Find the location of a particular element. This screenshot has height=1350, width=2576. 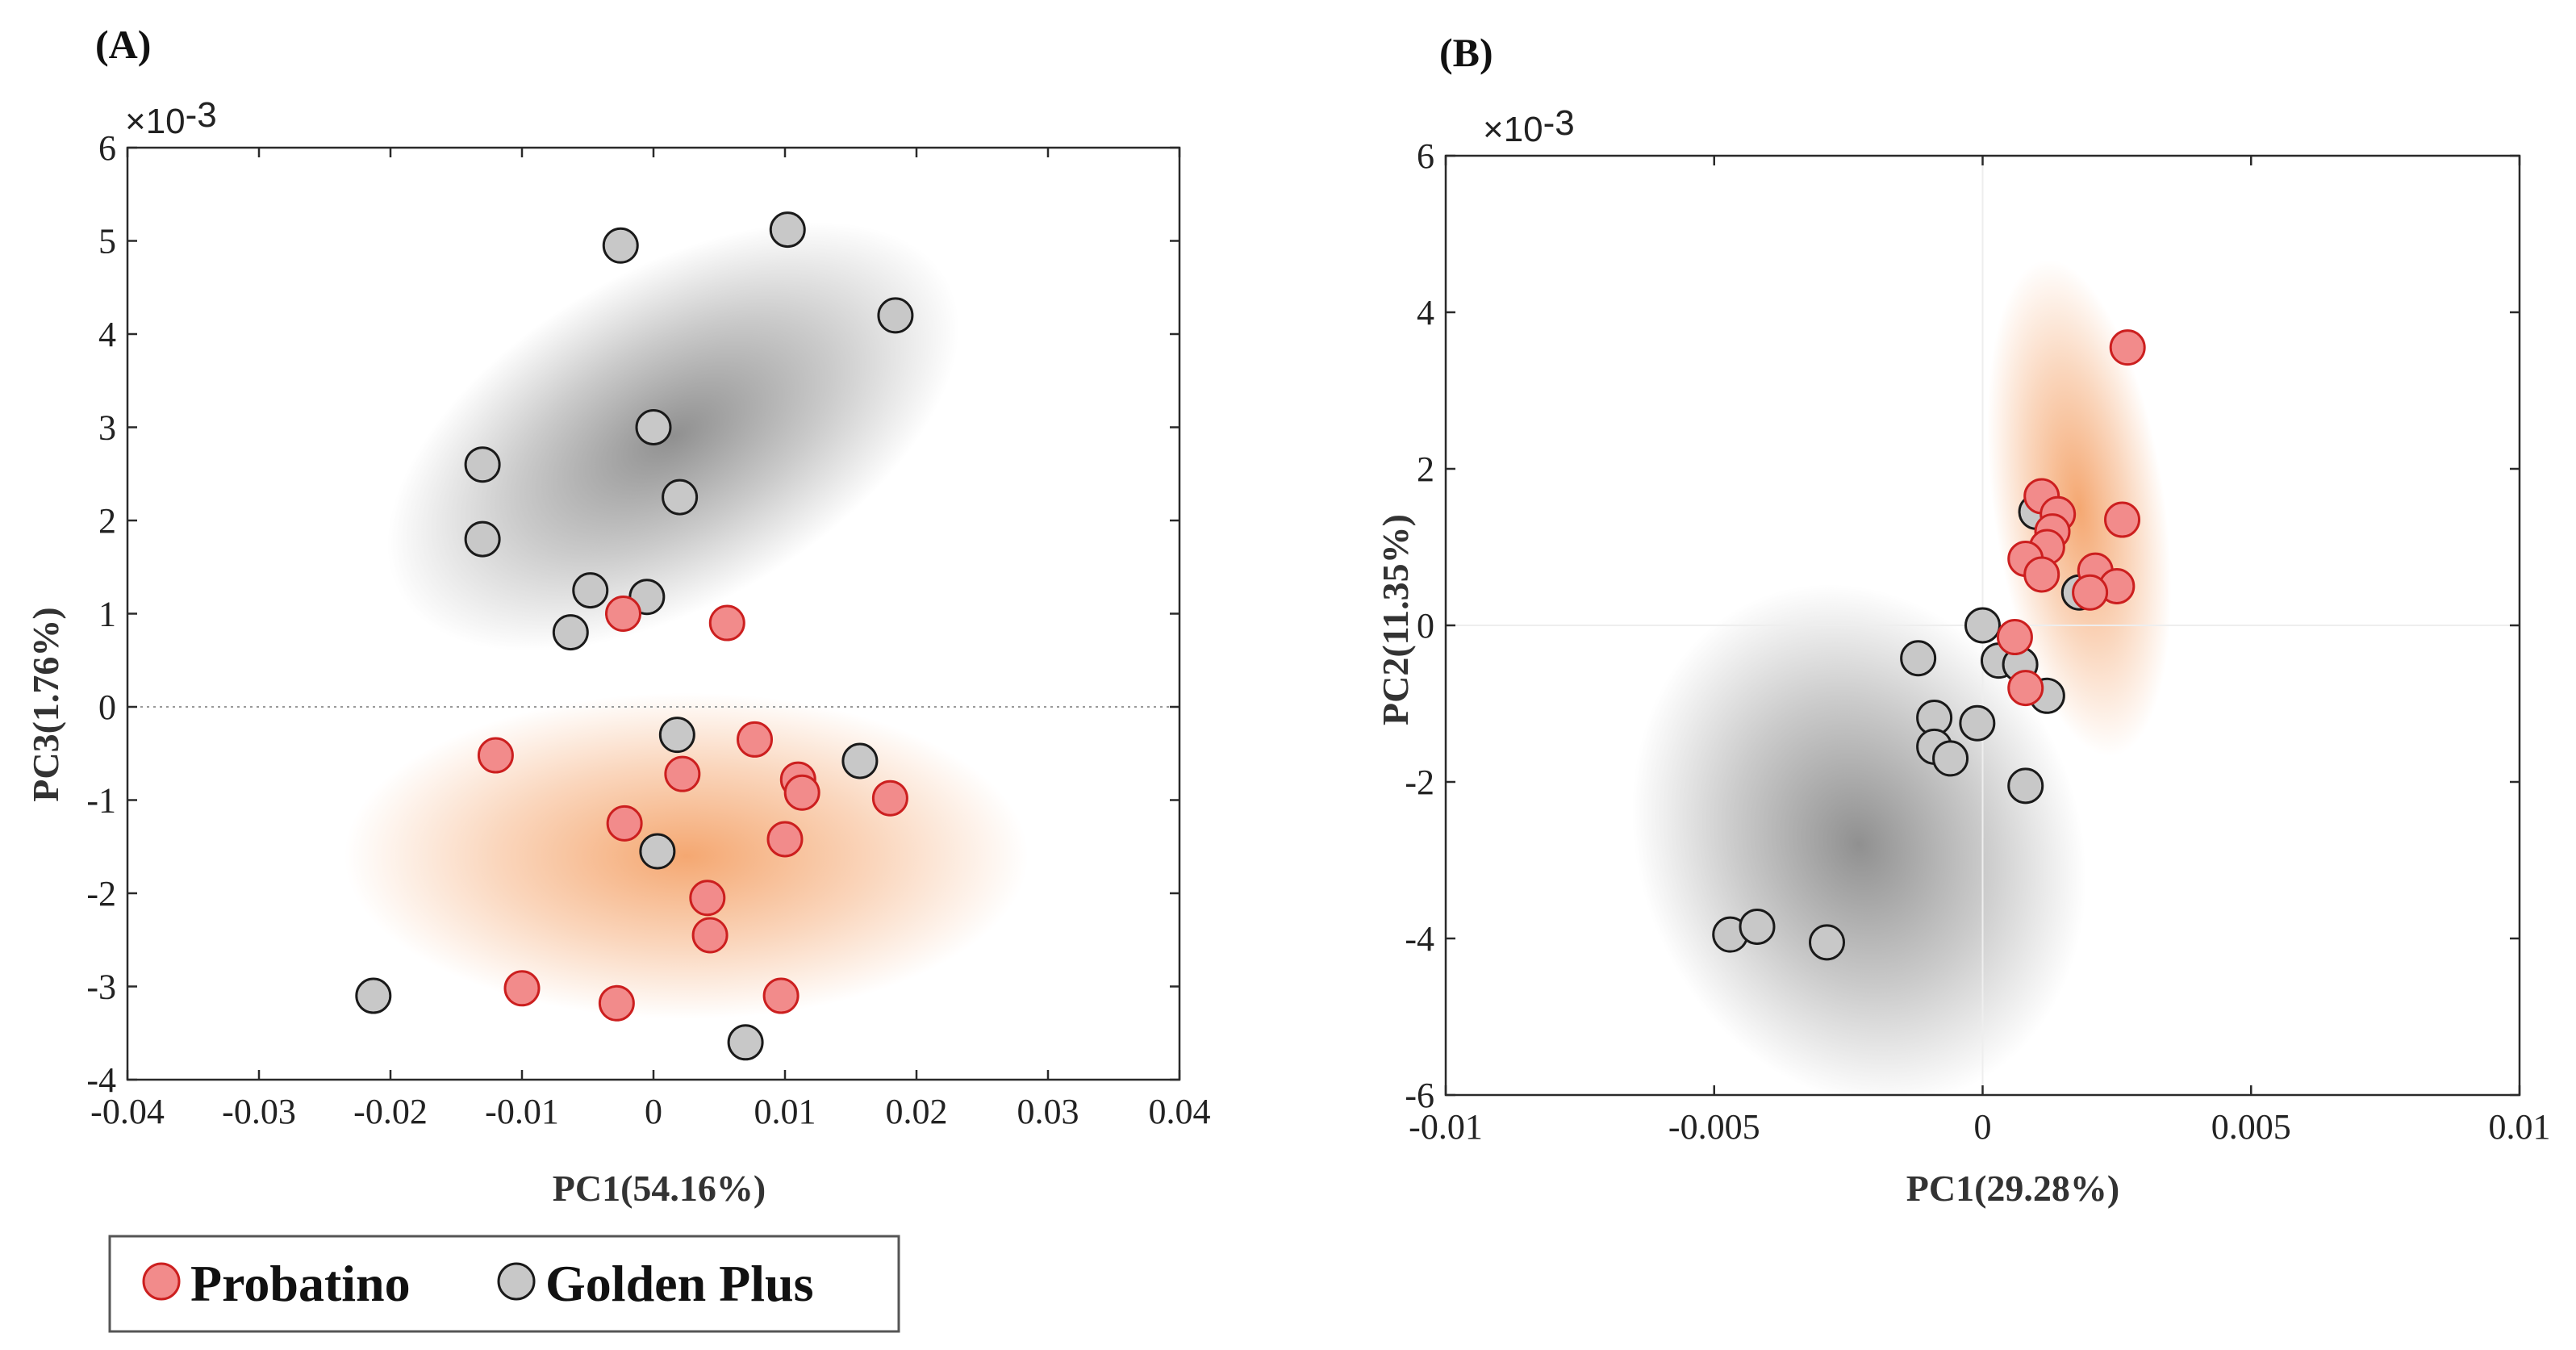

legend-label-golden-plus: Golden Plus is located at coordinates (679, 1283).